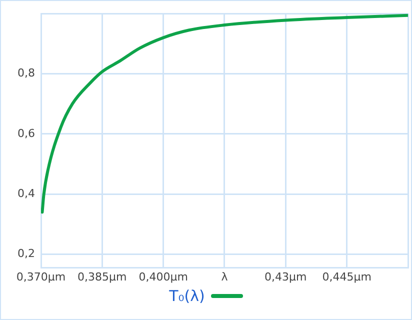 The height and width of the screenshot is (320, 412). What do you see at coordinates (347, 277) in the screenshot?
I see `x-tick-label: 0,445µm` at bounding box center [347, 277].